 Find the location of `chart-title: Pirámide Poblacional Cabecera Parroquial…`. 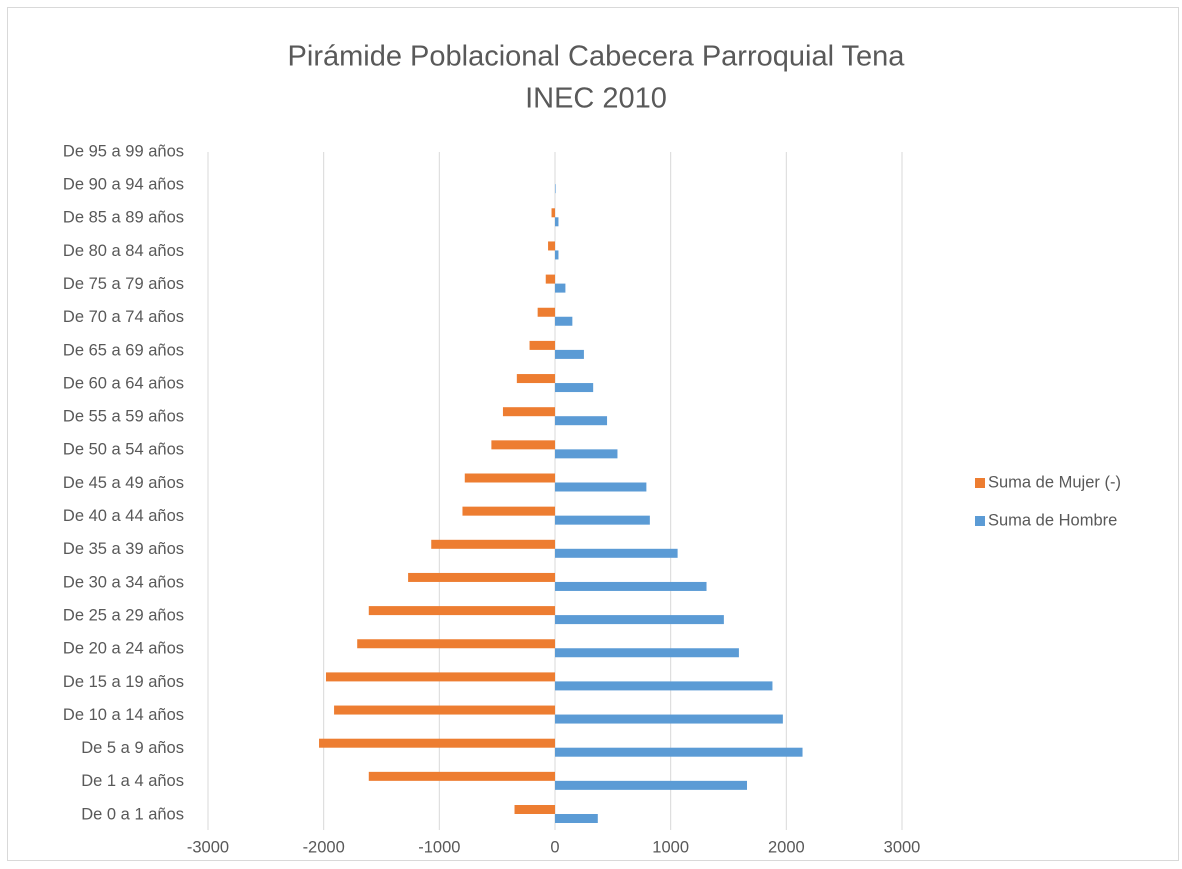

chart-title: Pirámide Poblacional Cabecera Parroquial… is located at coordinates (597, 57).